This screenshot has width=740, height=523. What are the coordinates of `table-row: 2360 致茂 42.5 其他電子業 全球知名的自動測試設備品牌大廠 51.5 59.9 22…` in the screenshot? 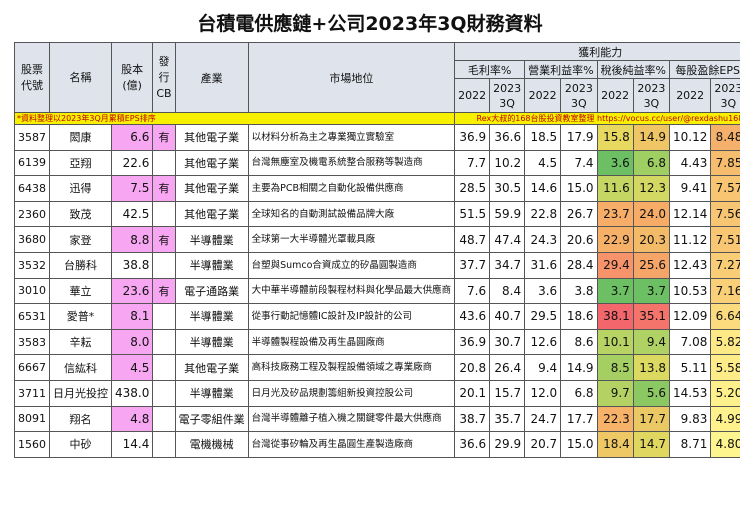 It's located at (377, 214).